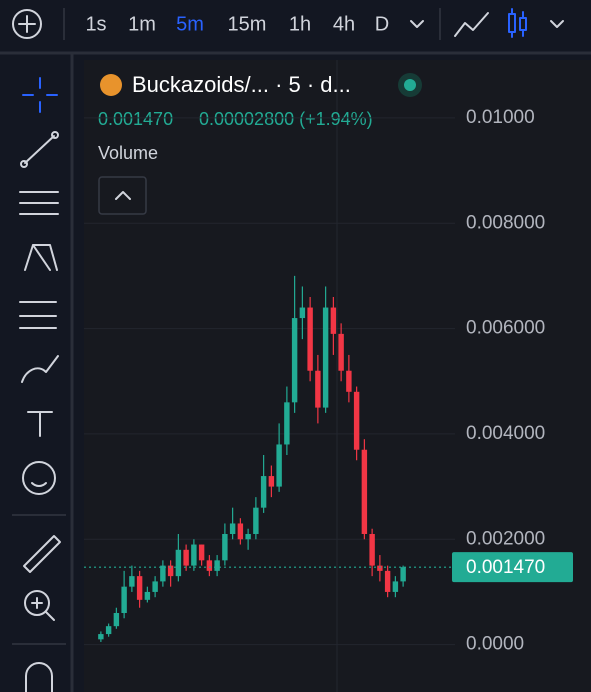 The width and height of the screenshot is (591, 692). Describe the element at coordinates (128, 153) in the screenshot. I see `indicator-label: Volume` at that location.